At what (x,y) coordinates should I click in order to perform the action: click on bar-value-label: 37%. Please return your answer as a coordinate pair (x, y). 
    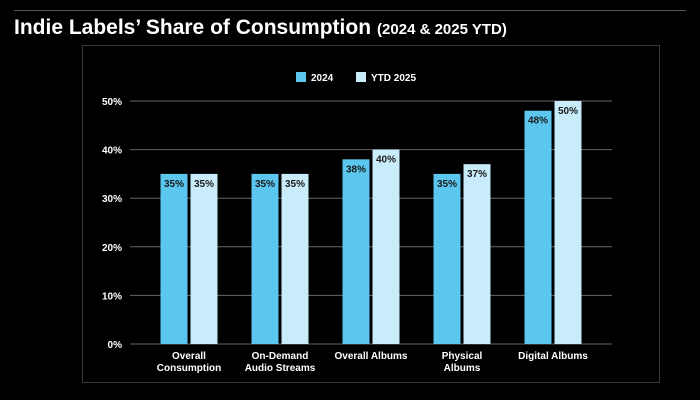
    Looking at the image, I should click on (477, 174).